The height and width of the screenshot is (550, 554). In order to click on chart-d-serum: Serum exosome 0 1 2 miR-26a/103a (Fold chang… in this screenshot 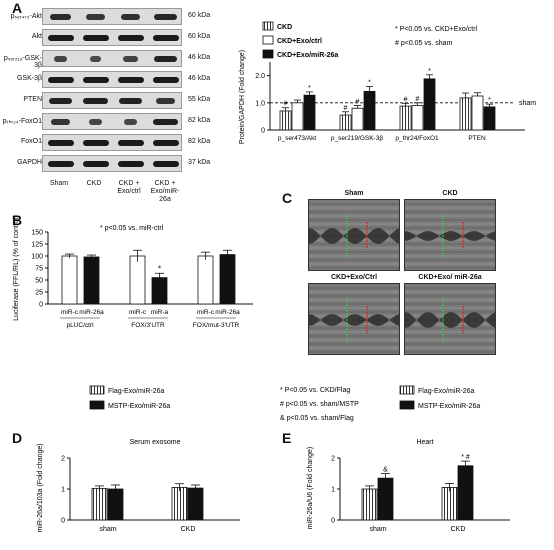, I will do `click(138, 486)`.